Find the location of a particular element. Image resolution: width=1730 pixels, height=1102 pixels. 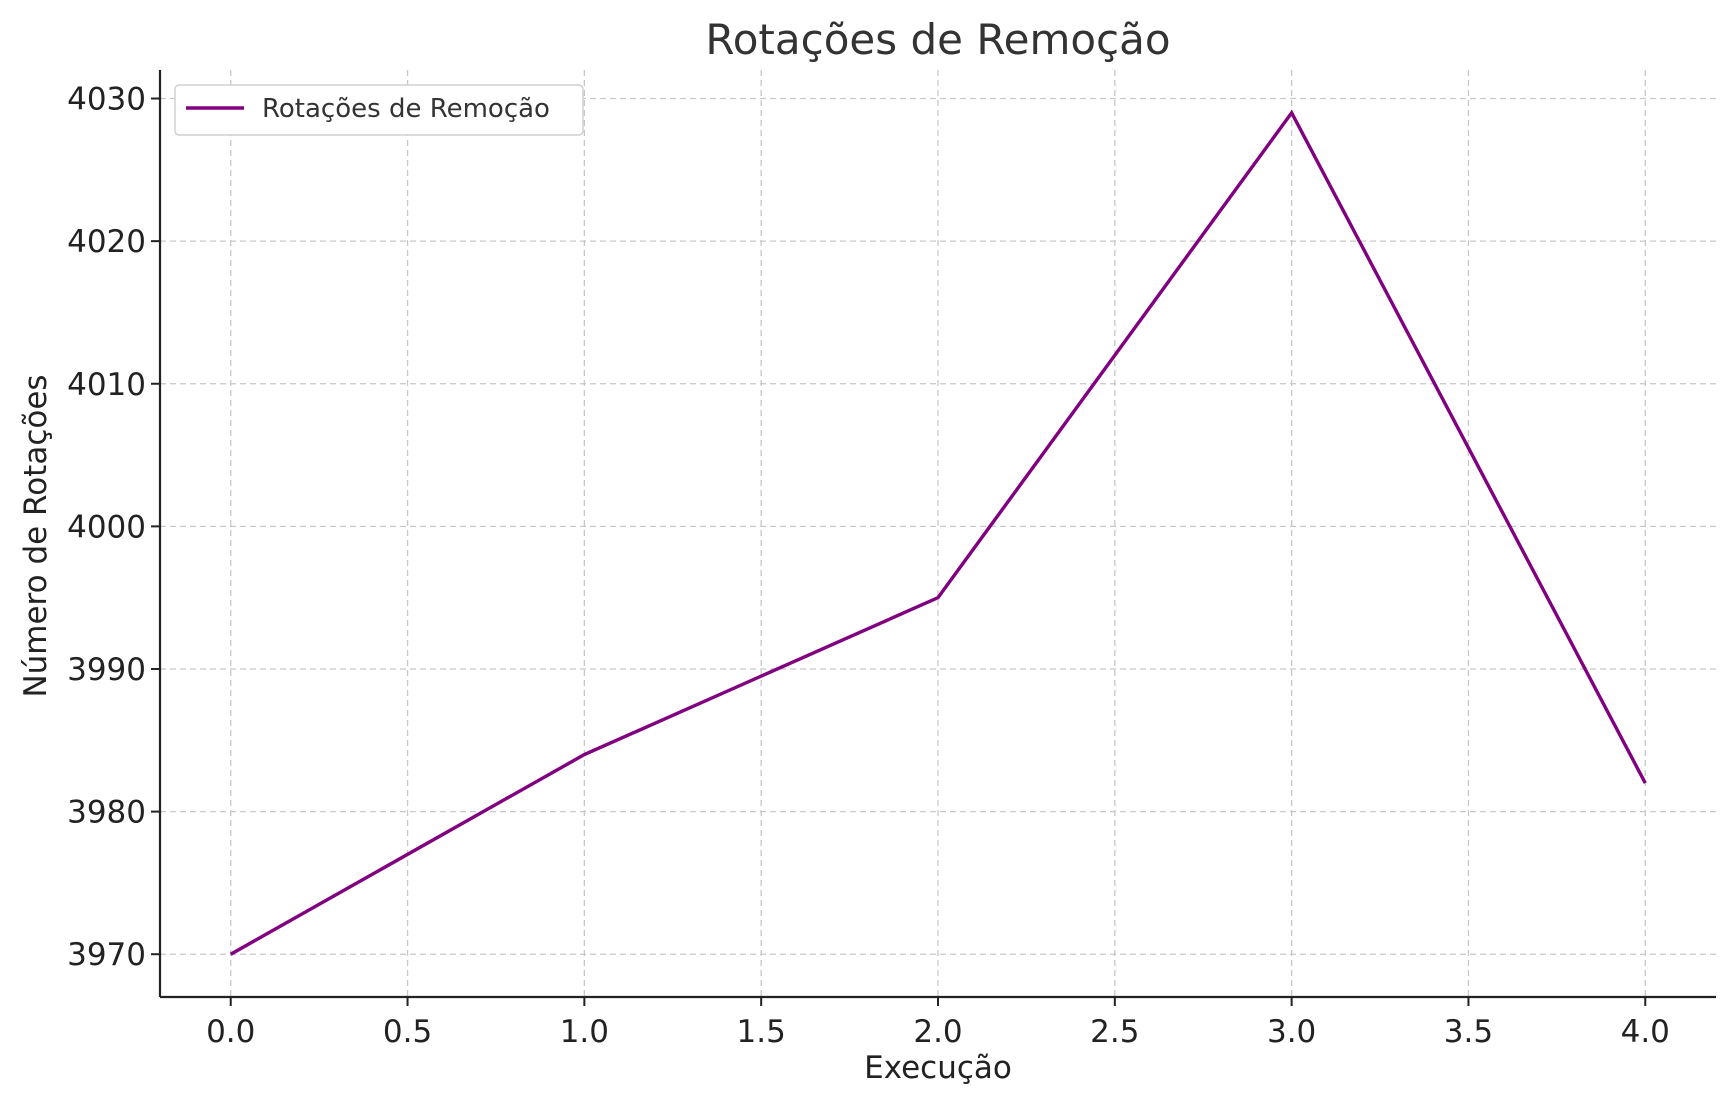

y-tick-label: 3980 is located at coordinates (106, 813).